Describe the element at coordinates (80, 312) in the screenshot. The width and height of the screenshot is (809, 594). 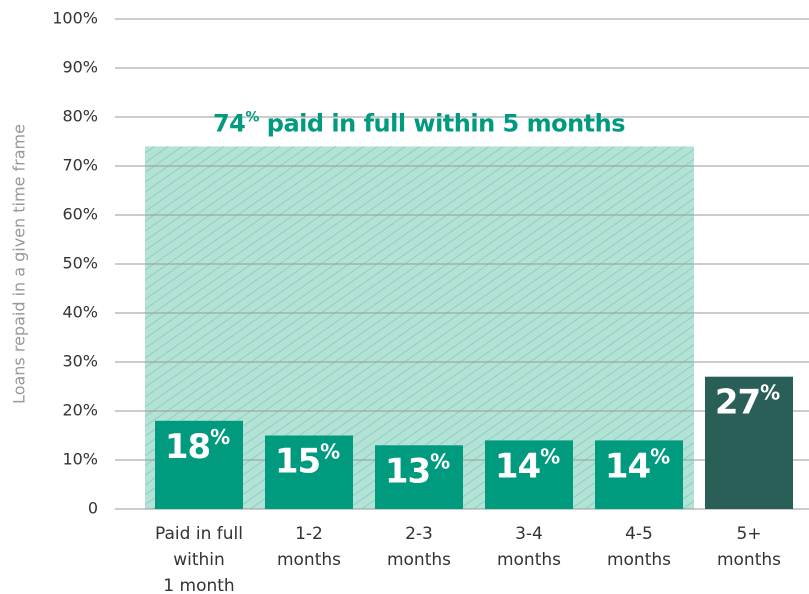
I see `y-tick-label: 40%` at that location.